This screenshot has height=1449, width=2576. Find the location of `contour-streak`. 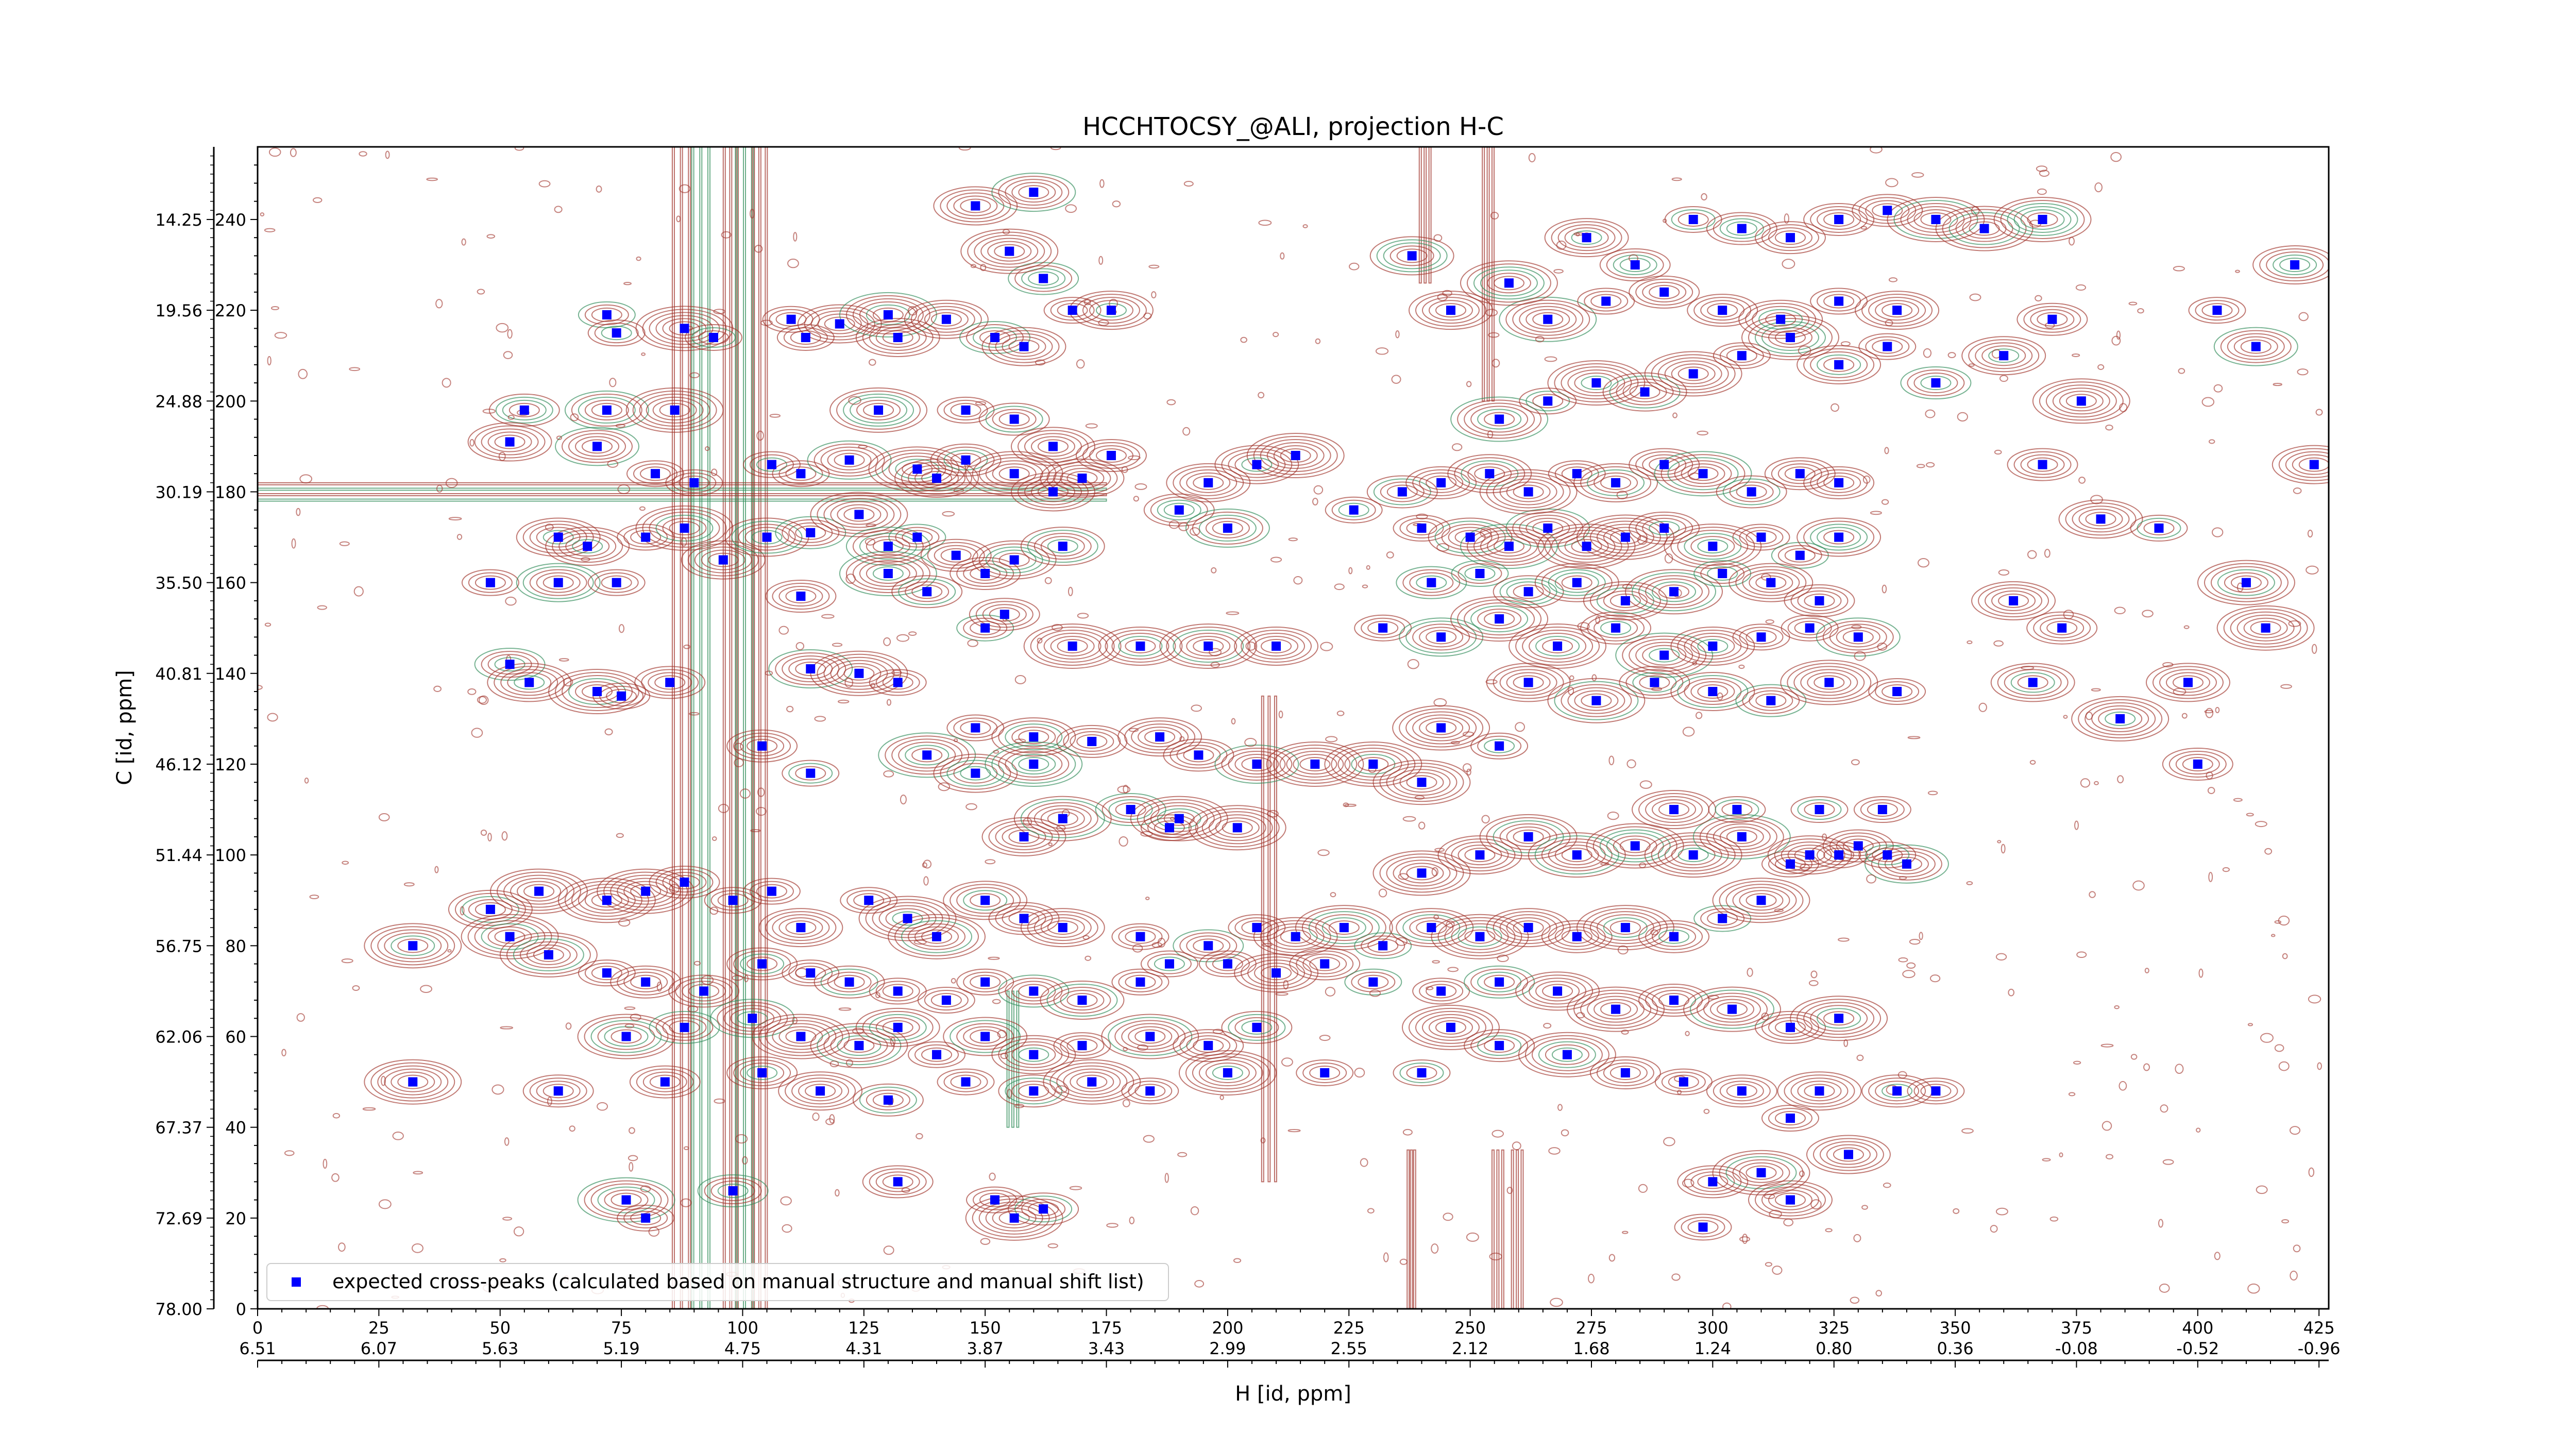

contour-streak is located at coordinates (752, 728).